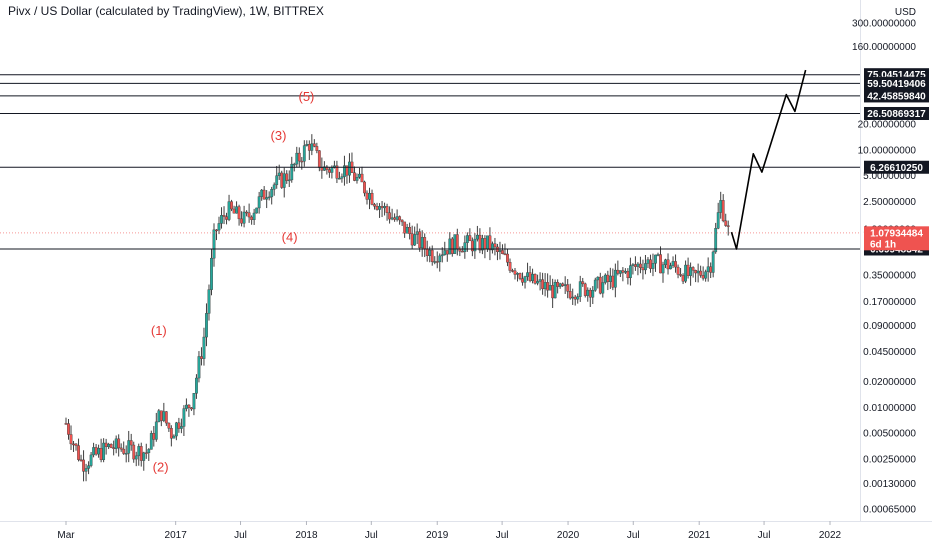 This screenshot has width=932, height=550. What do you see at coordinates (884, 24) in the screenshot?
I see `price-axis-tick-label: 300.00000000` at bounding box center [884, 24].